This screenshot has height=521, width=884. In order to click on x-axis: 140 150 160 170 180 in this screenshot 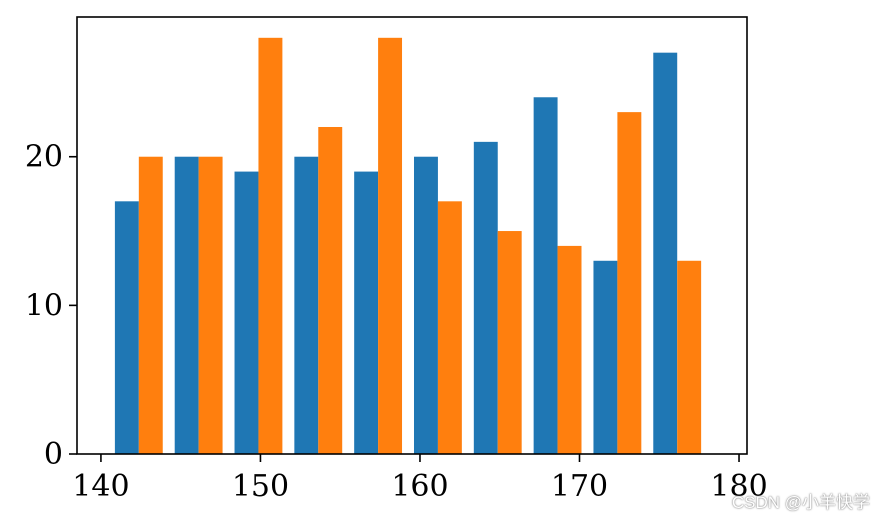, I will do `click(420, 479)`.